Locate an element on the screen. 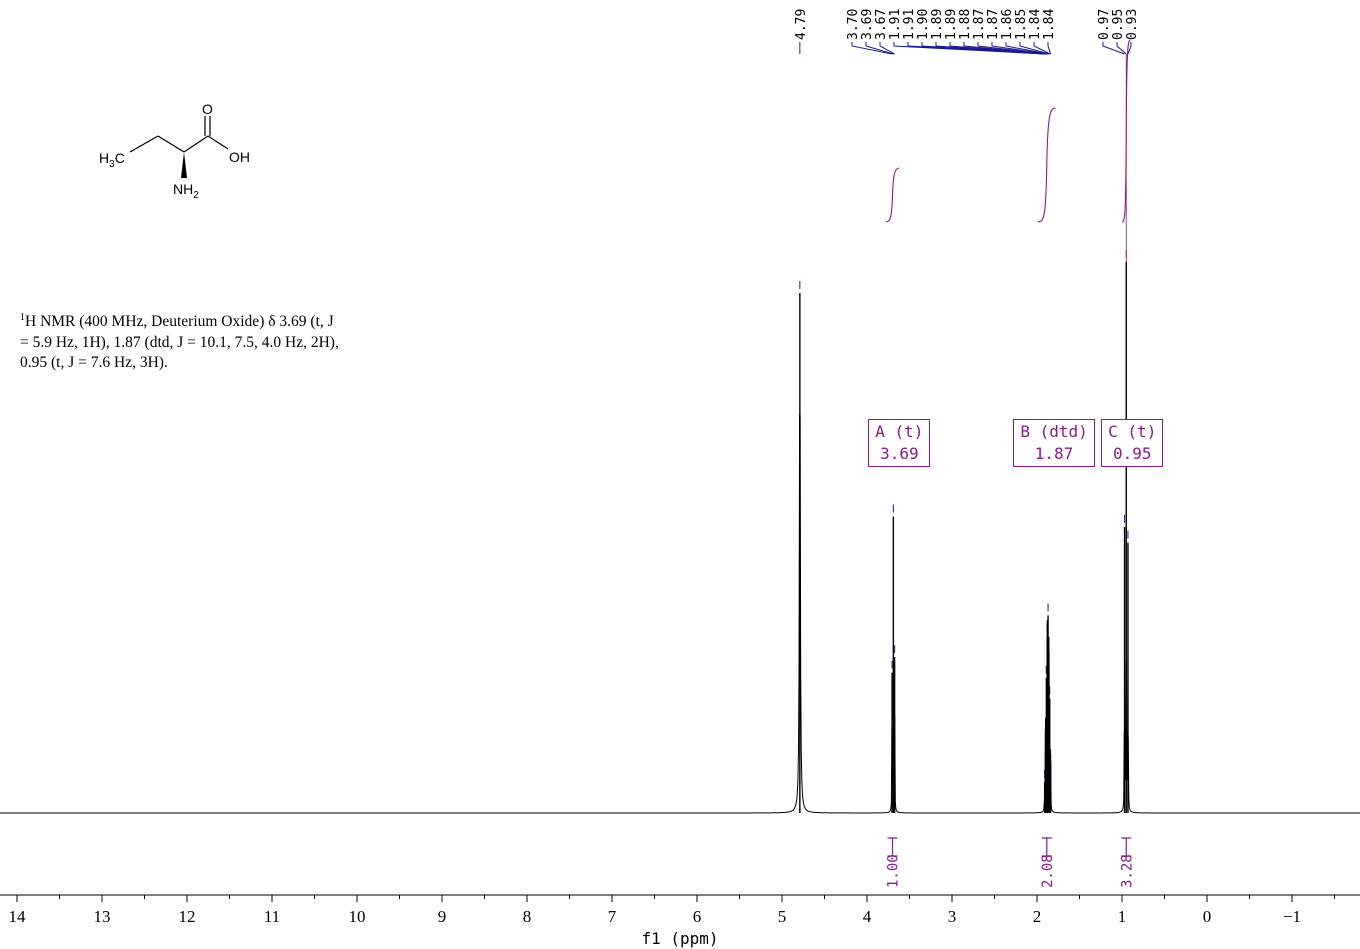  x-tick-label: 1 is located at coordinates (1122, 916).